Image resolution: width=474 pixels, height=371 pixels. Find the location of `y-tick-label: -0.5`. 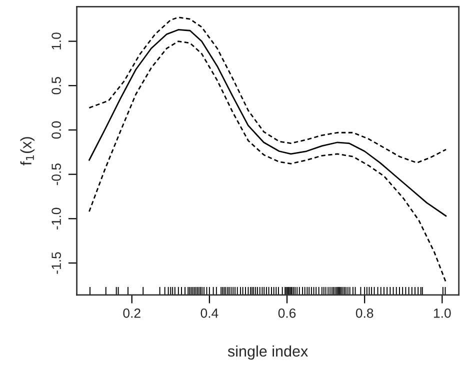

y-tick-label: -0.5 is located at coordinates (56, 175).